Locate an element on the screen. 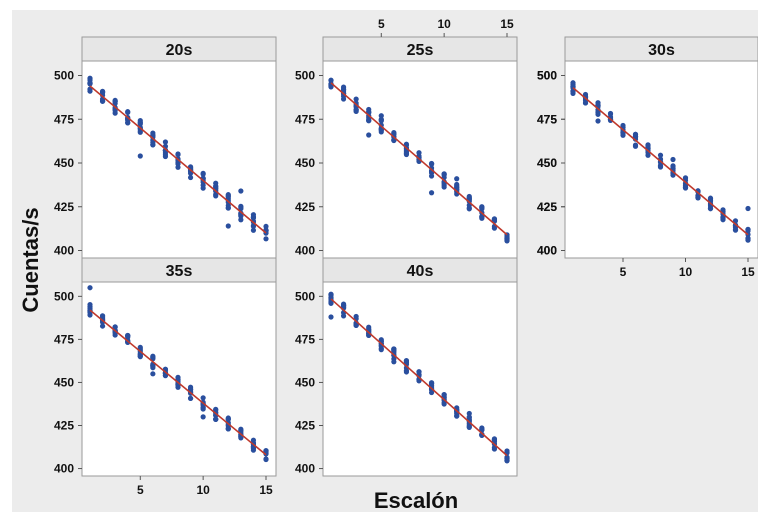 Image resolution: width=758 pixels, height=512 pixels. panel-title: 35s is located at coordinates (179, 271).